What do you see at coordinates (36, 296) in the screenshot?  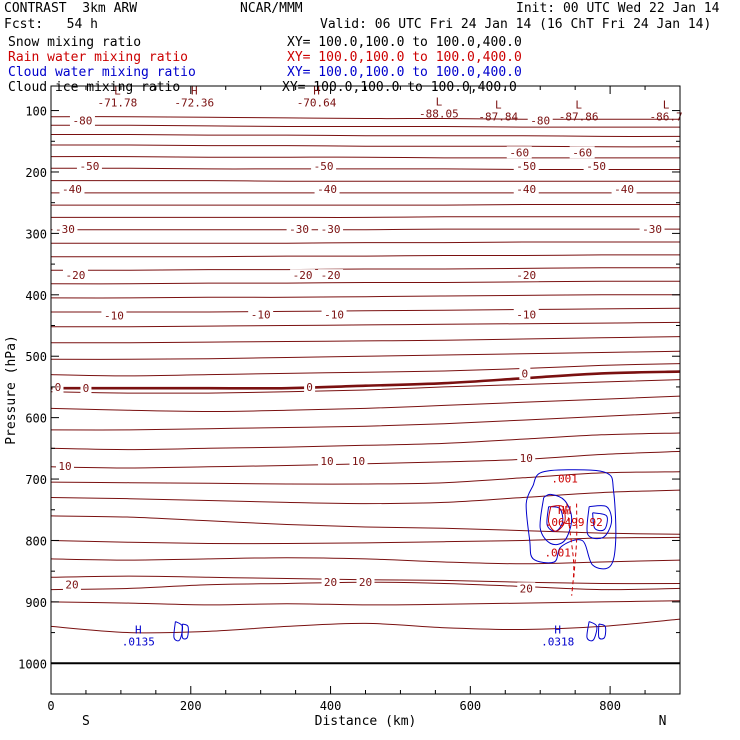 I see `y-tick-label: 400` at bounding box center [36, 296].